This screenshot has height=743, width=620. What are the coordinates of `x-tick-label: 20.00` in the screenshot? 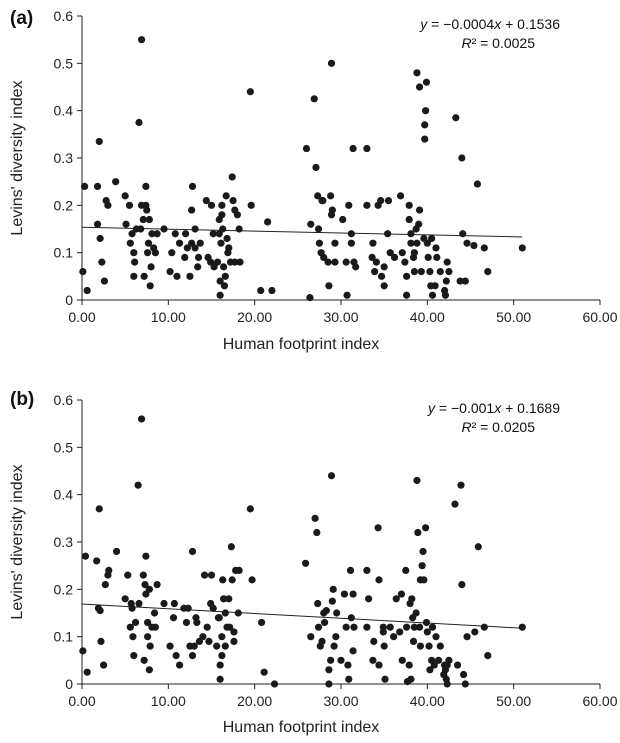 It's located at (254, 701).